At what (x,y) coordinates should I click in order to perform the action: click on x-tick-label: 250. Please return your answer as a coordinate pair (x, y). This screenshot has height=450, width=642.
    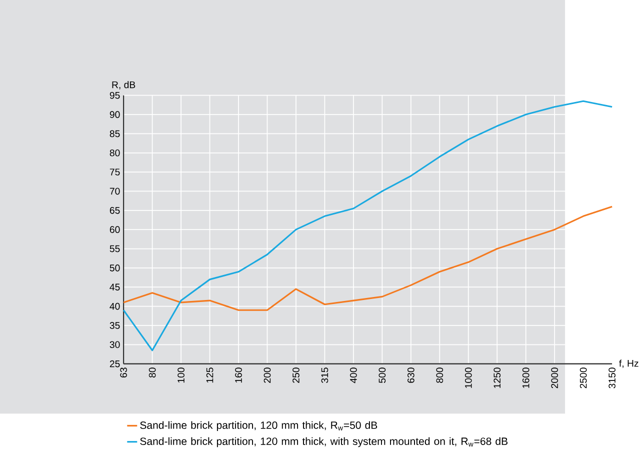
    Looking at the image, I should click on (296, 375).